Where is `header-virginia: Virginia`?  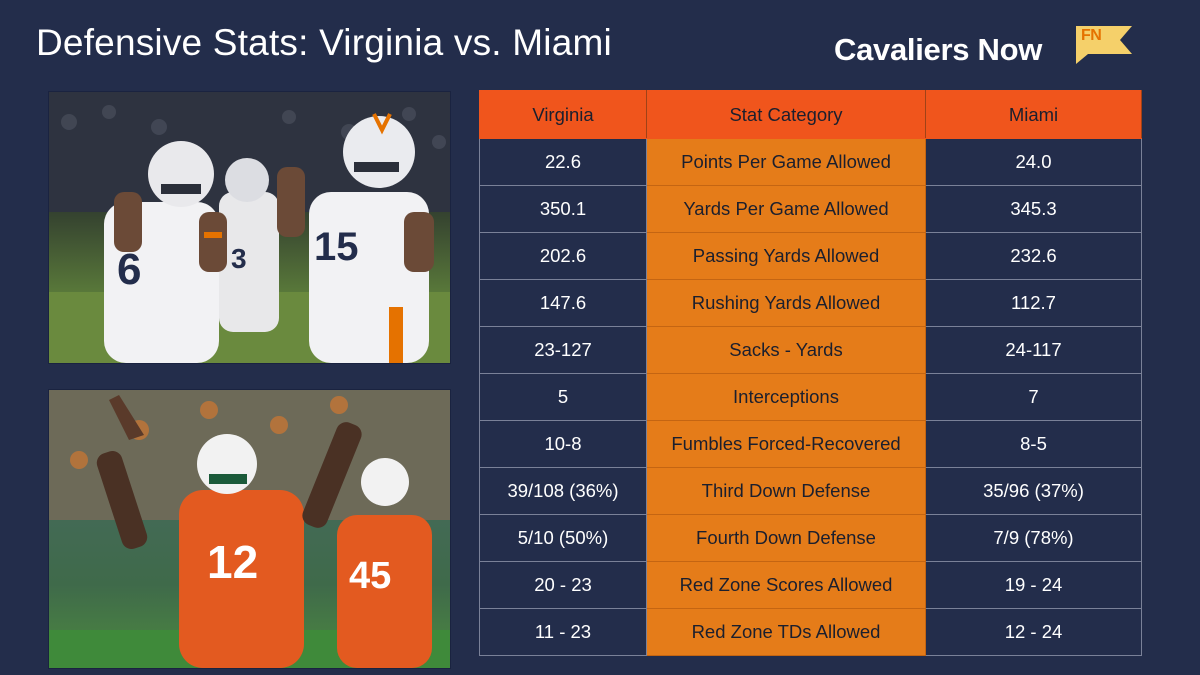 header-virginia: Virginia is located at coordinates (563, 114).